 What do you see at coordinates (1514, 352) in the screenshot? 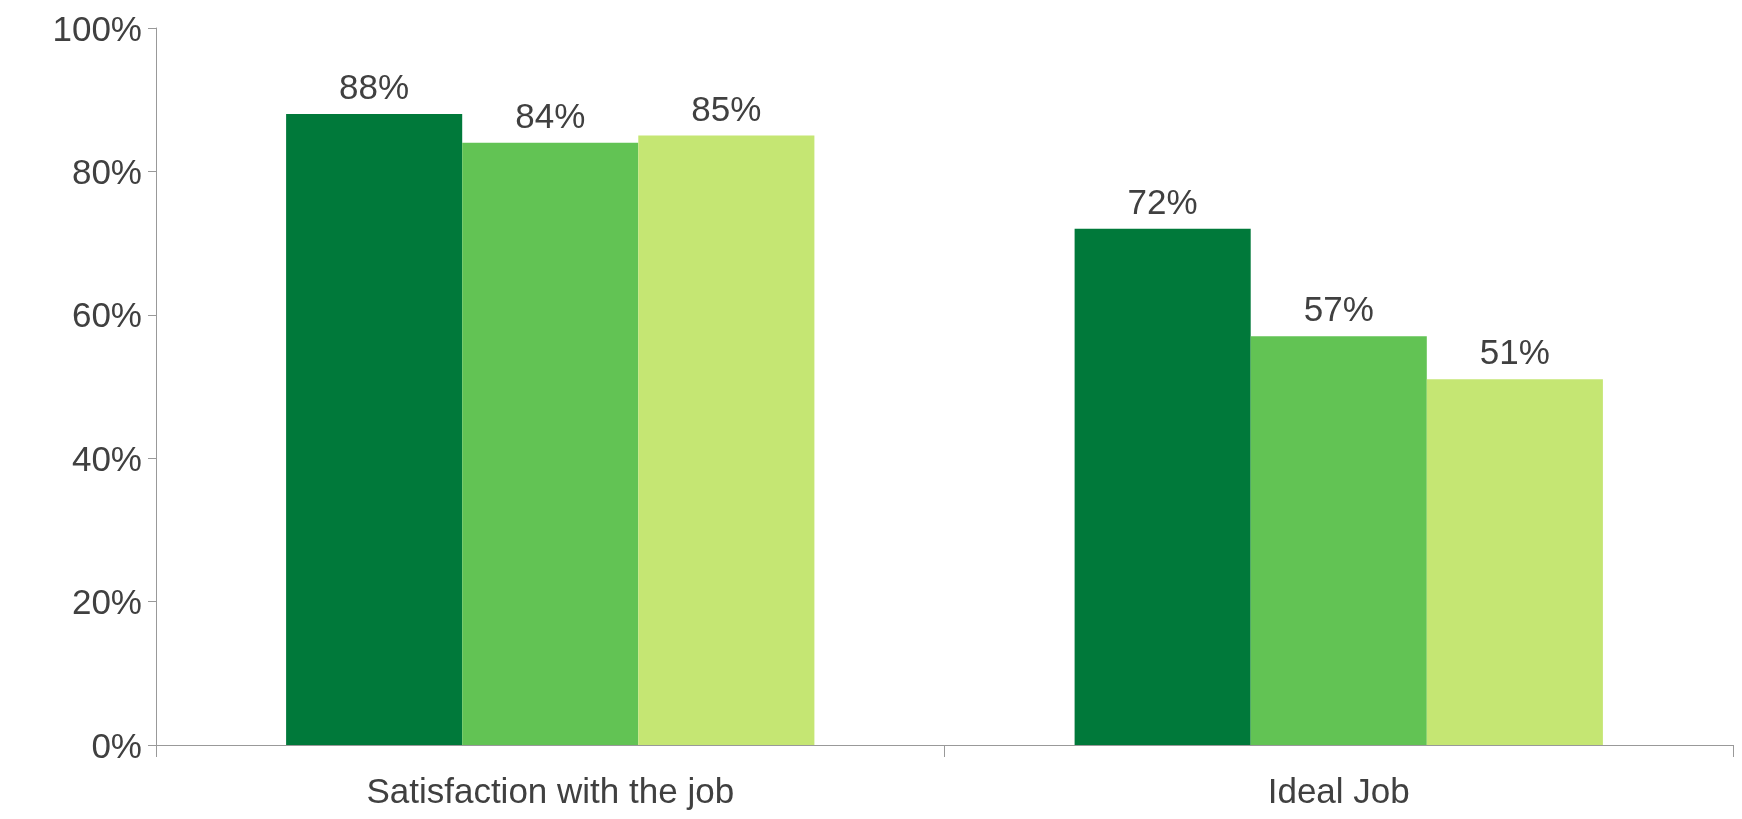
I see `data-label: 51%` at bounding box center [1514, 352].